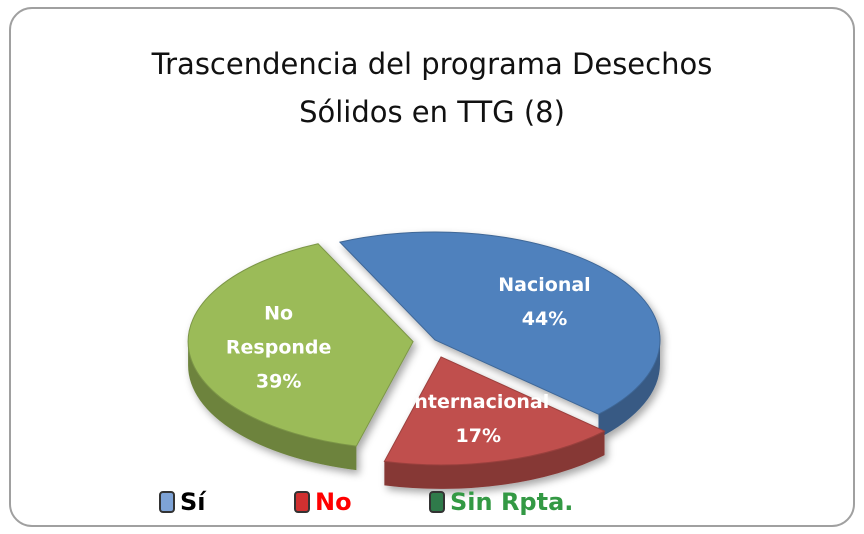  What do you see at coordinates (278, 313) in the screenshot?
I see `slice-category: No` at bounding box center [278, 313].